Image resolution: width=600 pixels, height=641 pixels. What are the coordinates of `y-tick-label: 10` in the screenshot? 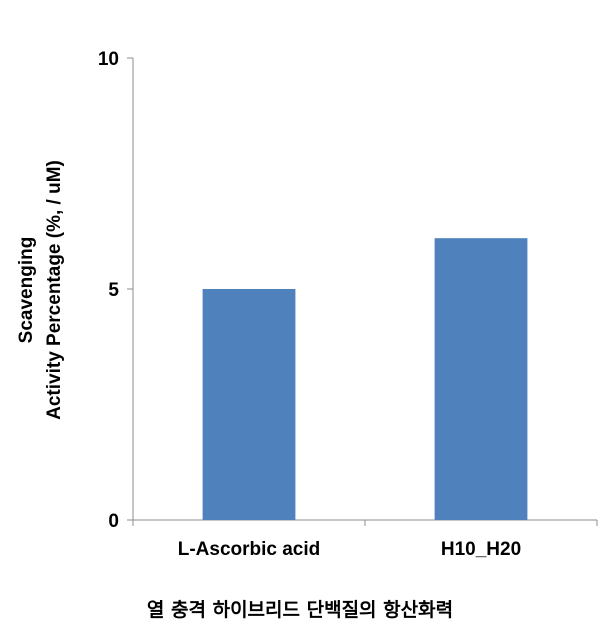 It's located at (108, 59).